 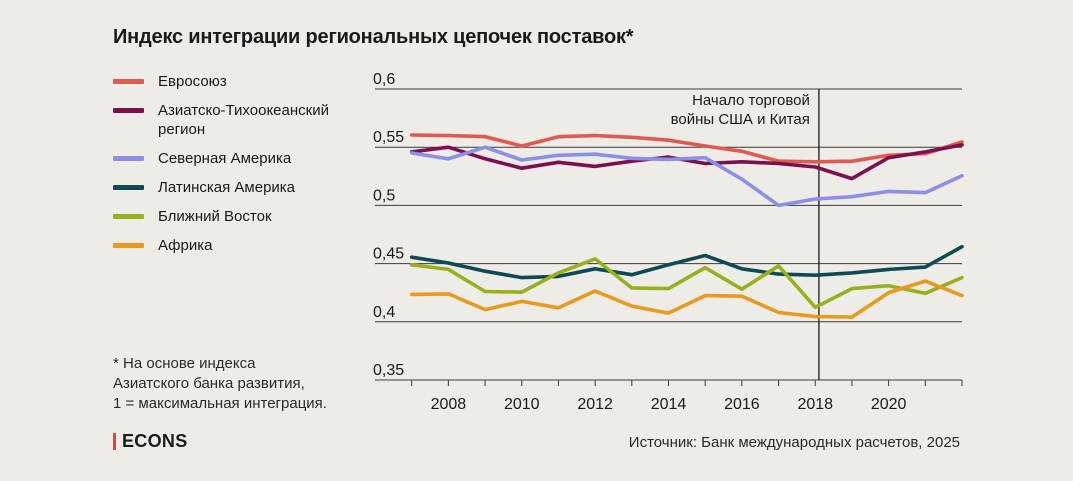 I want to click on x-tick-label: 2014, so click(x=669, y=404).